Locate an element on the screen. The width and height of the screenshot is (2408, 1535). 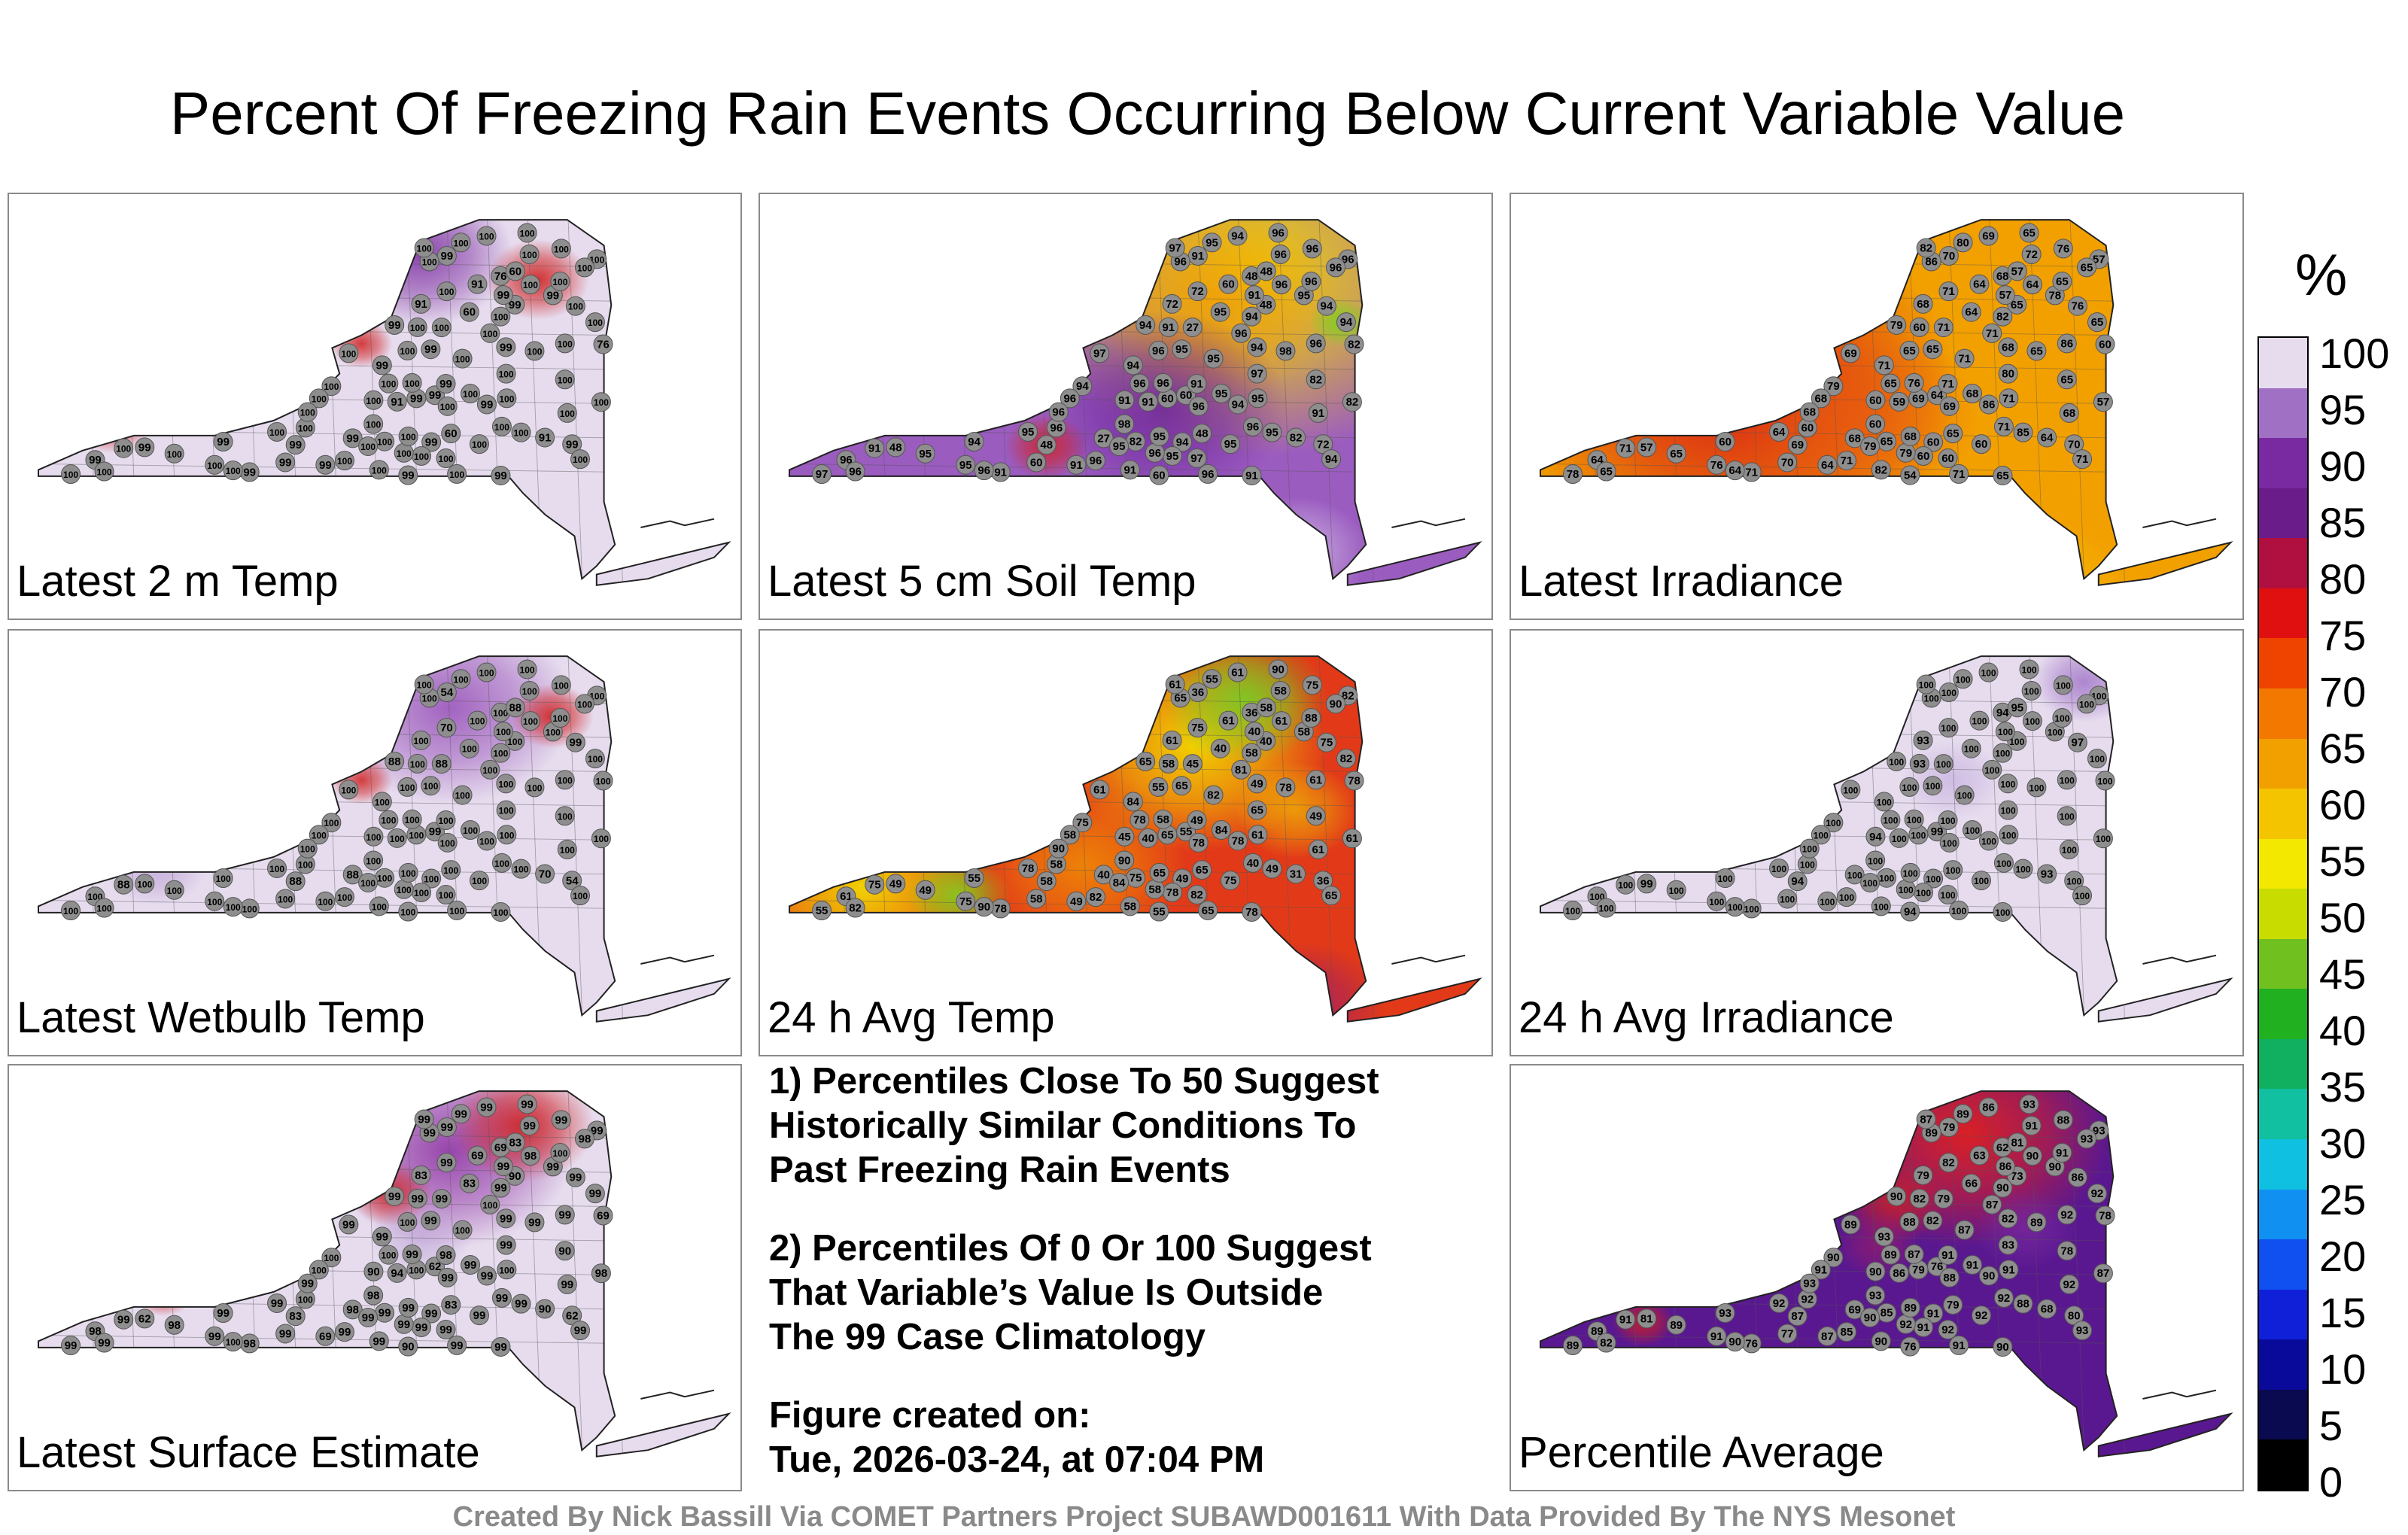
station-marker: 94 is located at coordinates (1133, 365).